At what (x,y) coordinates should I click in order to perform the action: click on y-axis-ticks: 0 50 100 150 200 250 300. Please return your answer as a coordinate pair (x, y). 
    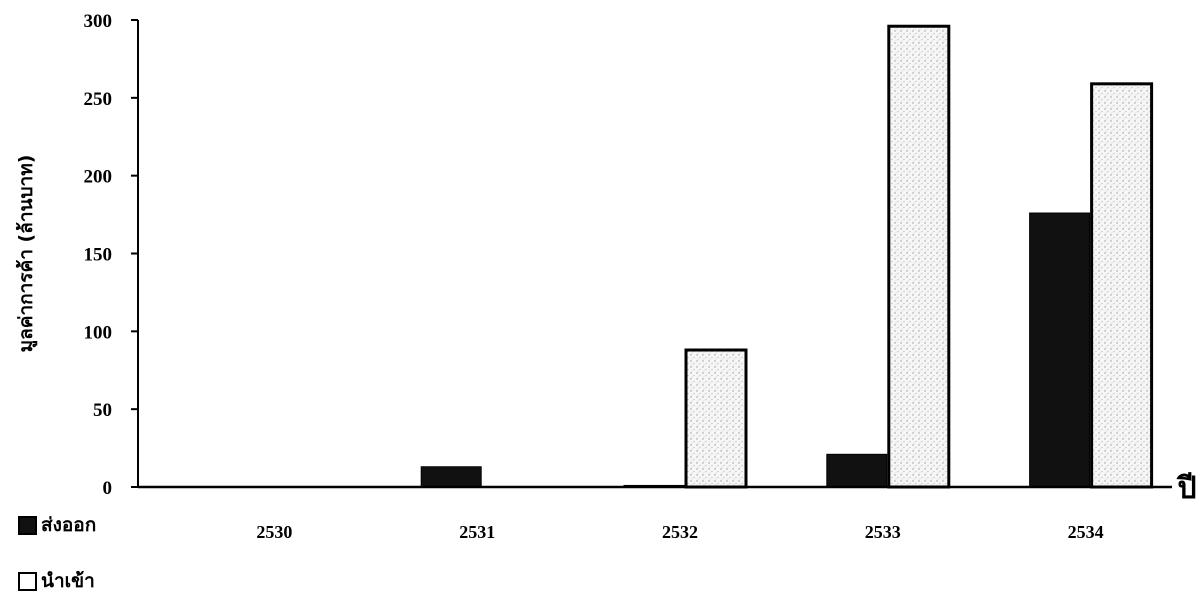
    Looking at the image, I should click on (111, 255).